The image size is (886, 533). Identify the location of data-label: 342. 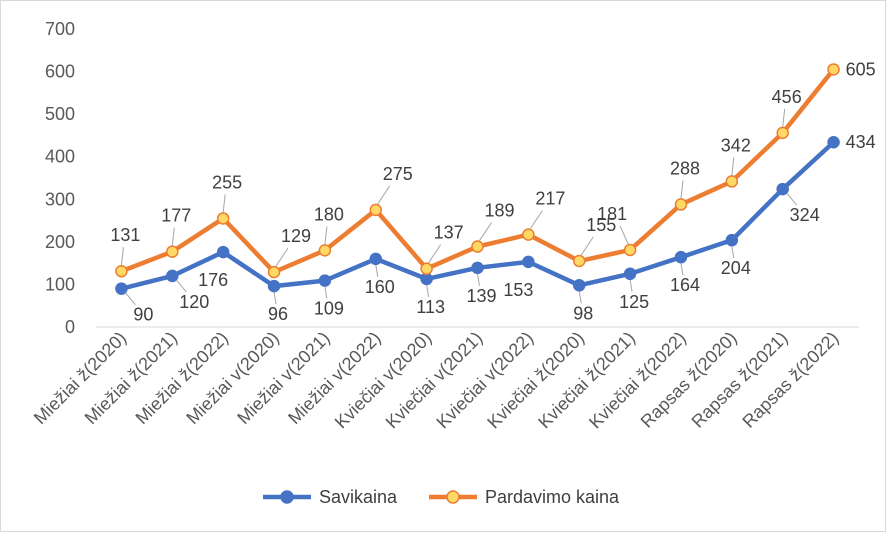
(736, 145).